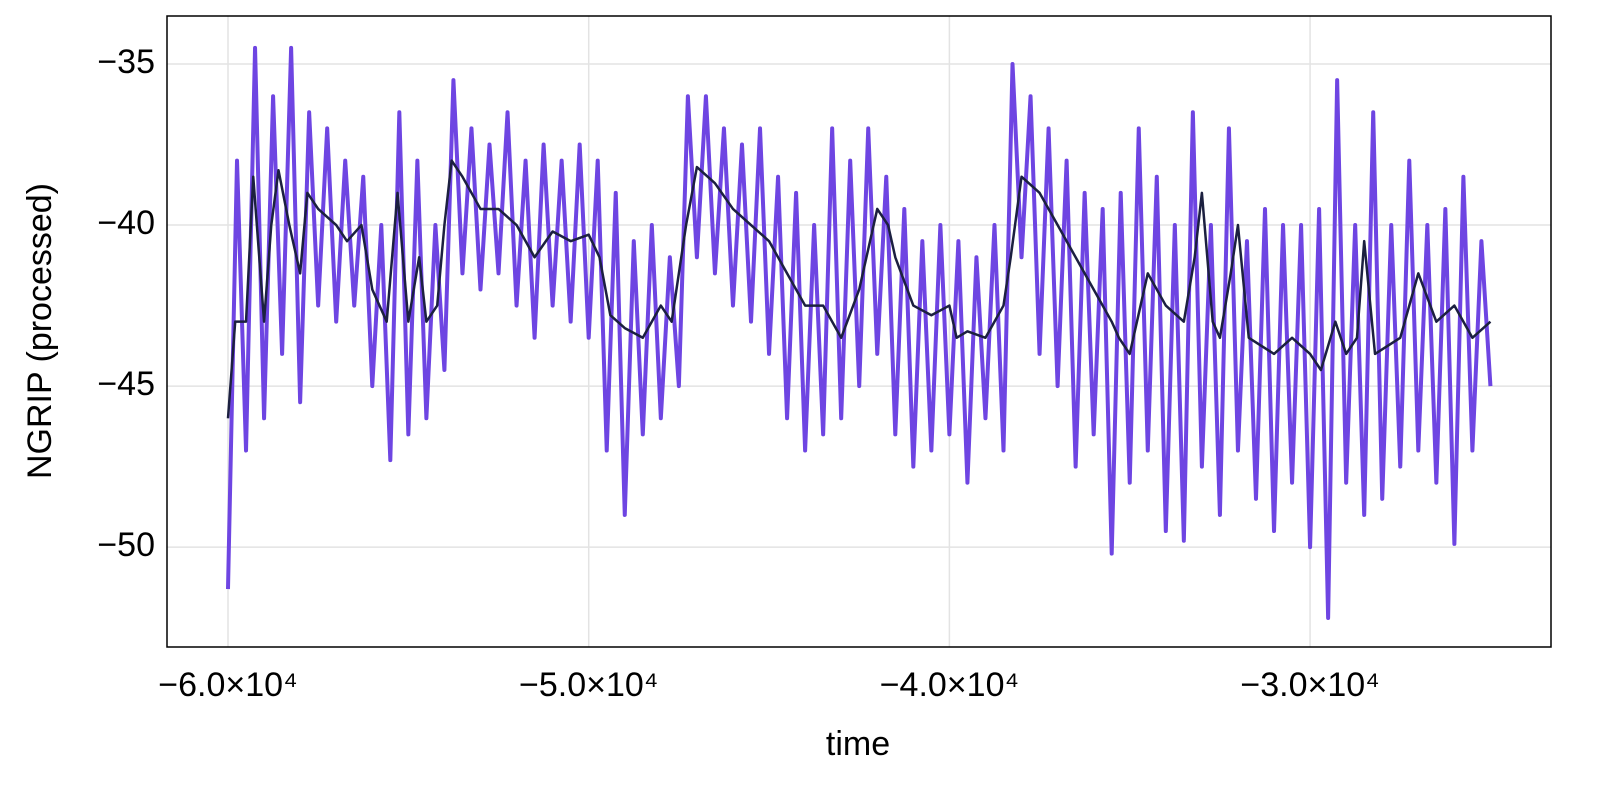 This screenshot has height=800, width=1600. What do you see at coordinates (227, 685) in the screenshot?
I see `x-tick-label: −6.0×10⁴` at bounding box center [227, 685].